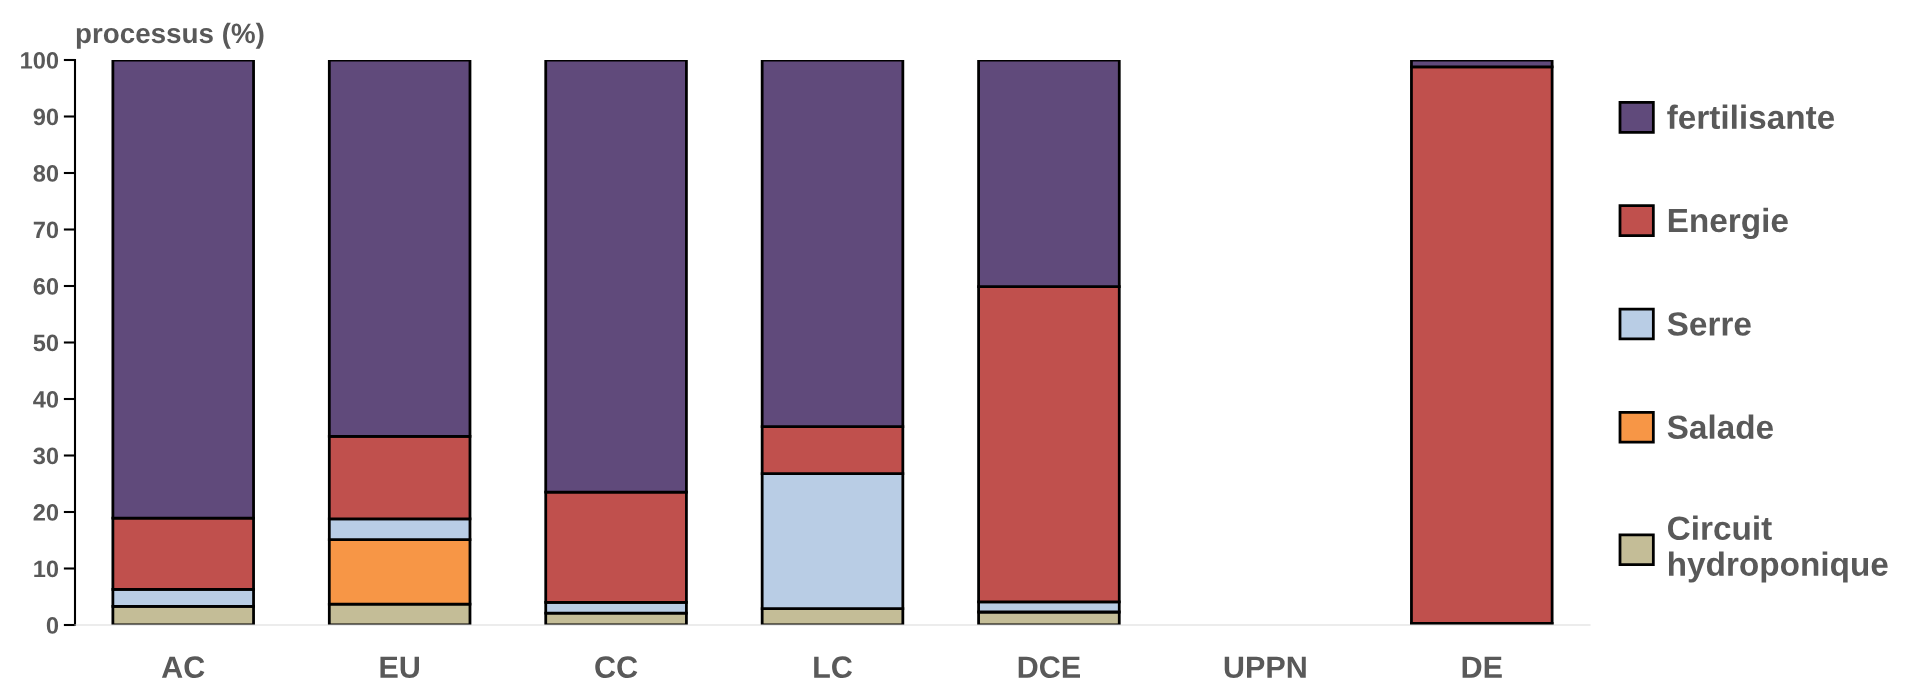  I want to click on x-tick-label: CC, so click(616, 667).